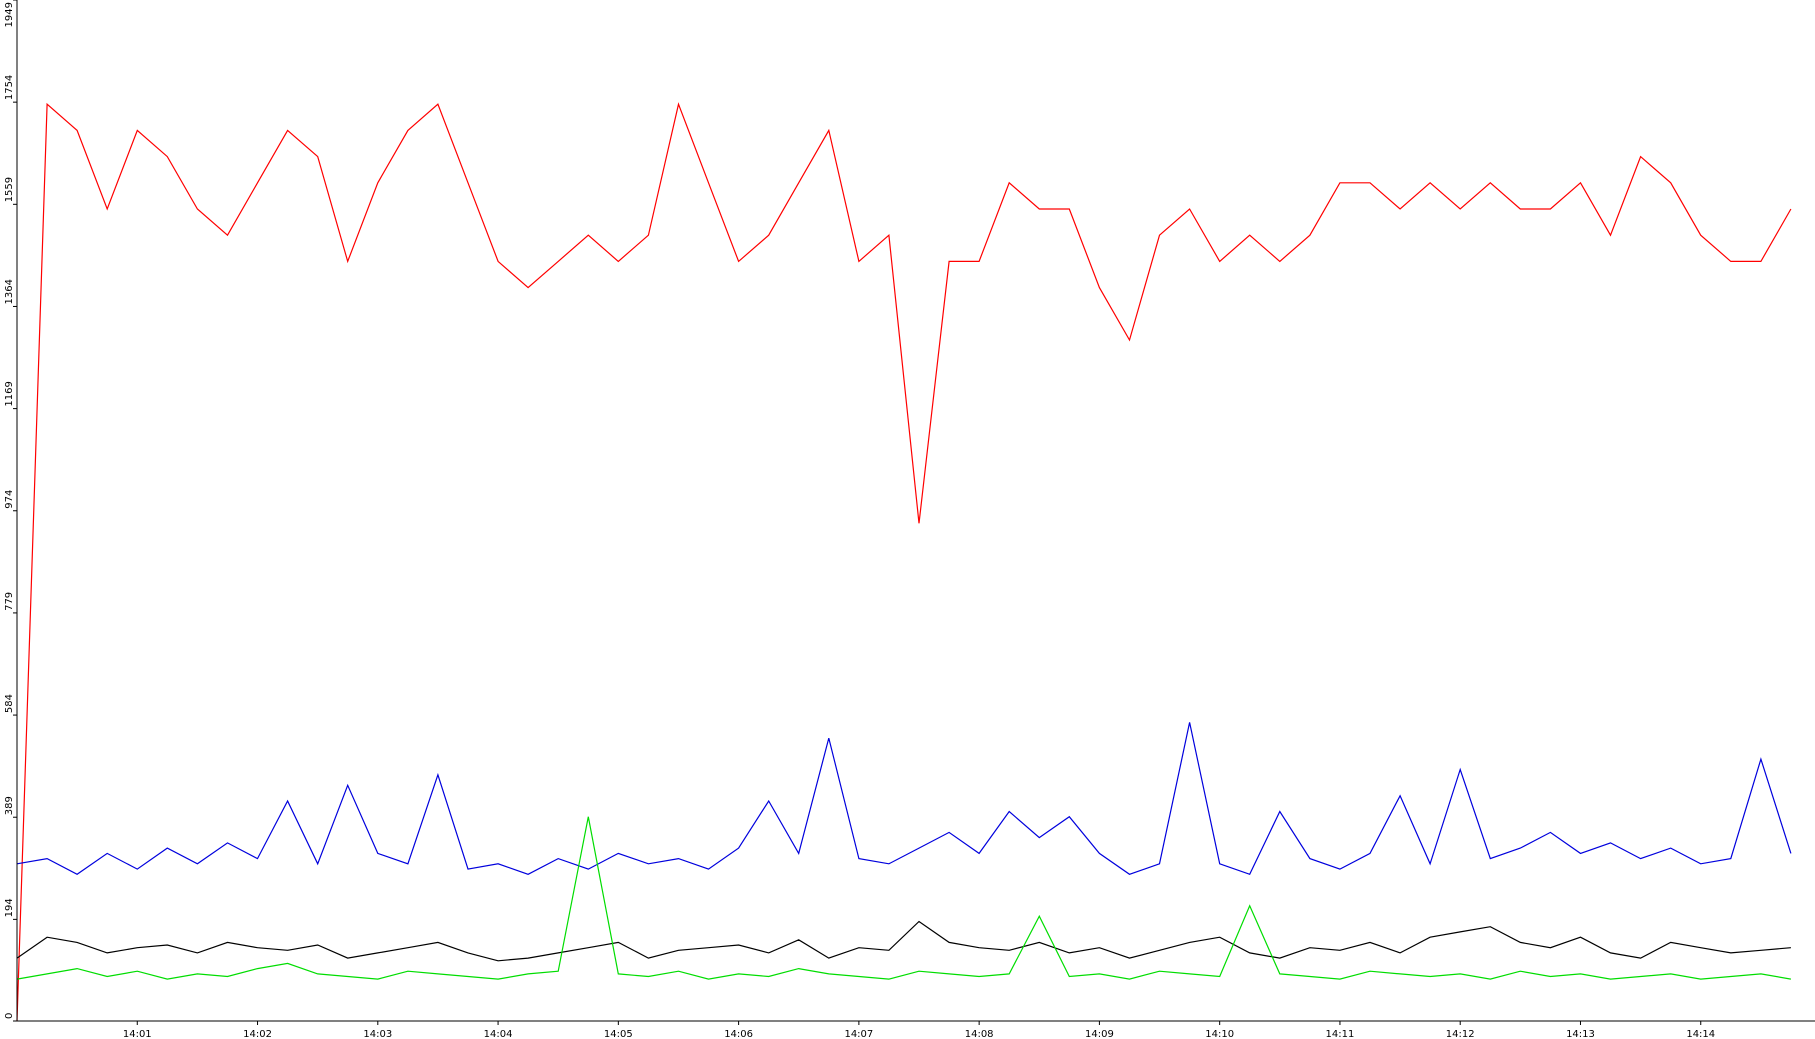 This screenshot has height=1039, width=1815. Describe the element at coordinates (9, 189) in the screenshot. I see `y-tick-label: 1559` at that location.